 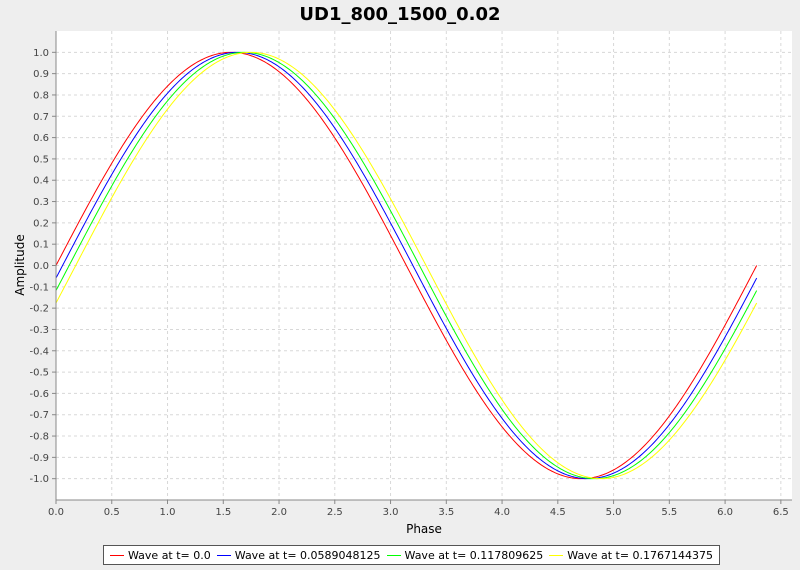 I want to click on x-tick-label: 1.0, so click(x=168, y=512).